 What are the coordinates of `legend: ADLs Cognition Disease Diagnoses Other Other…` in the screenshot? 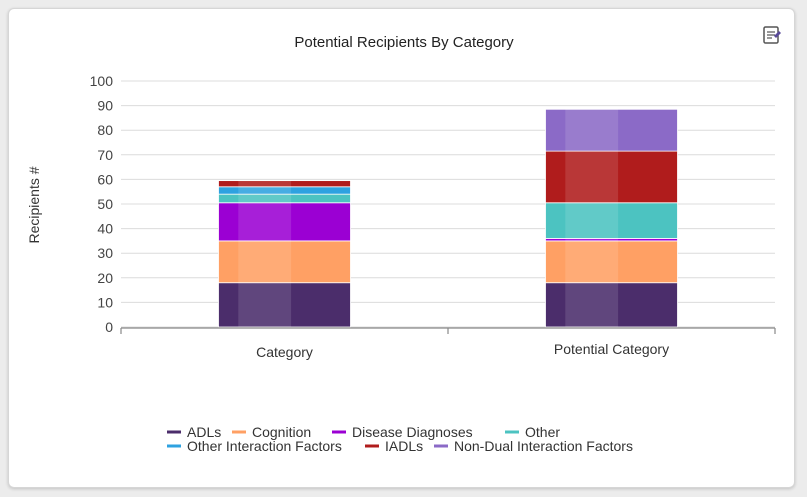 It's located at (400, 439).